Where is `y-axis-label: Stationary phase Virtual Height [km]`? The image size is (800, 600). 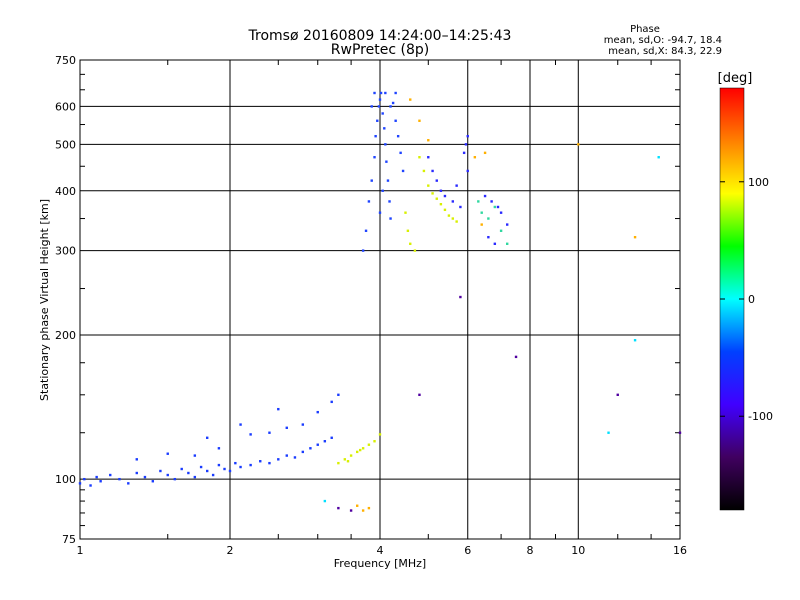
y-axis-label: Stationary phase Virtual Height [km] is located at coordinates (44, 300).